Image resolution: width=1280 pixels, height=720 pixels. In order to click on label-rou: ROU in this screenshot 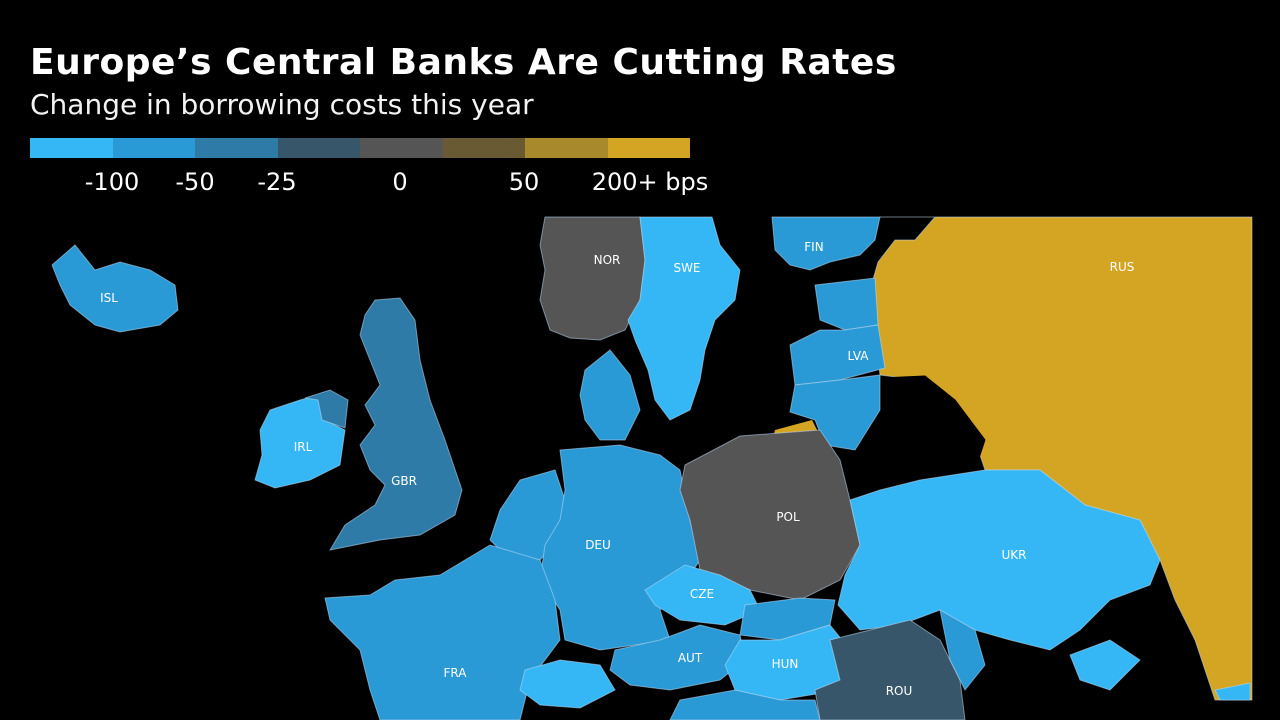, I will do `click(899, 691)`.